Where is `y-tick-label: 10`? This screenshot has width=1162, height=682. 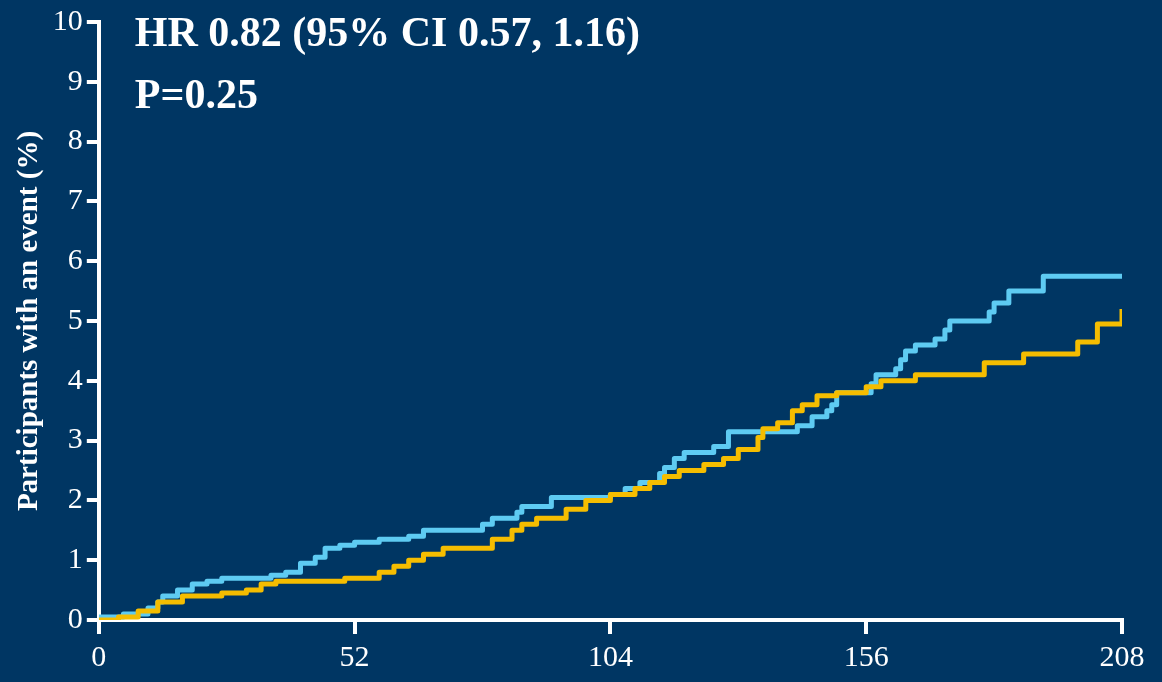
y-tick-label: 10 is located at coordinates (67, 19).